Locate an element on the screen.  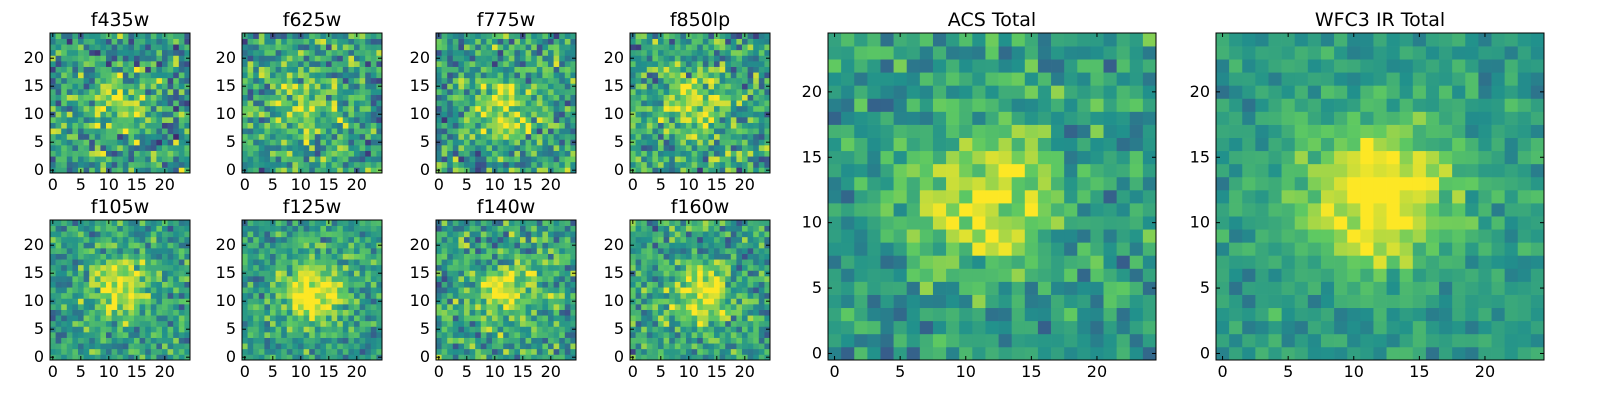
y-tick-label: 5 is located at coordinates (231, 328).